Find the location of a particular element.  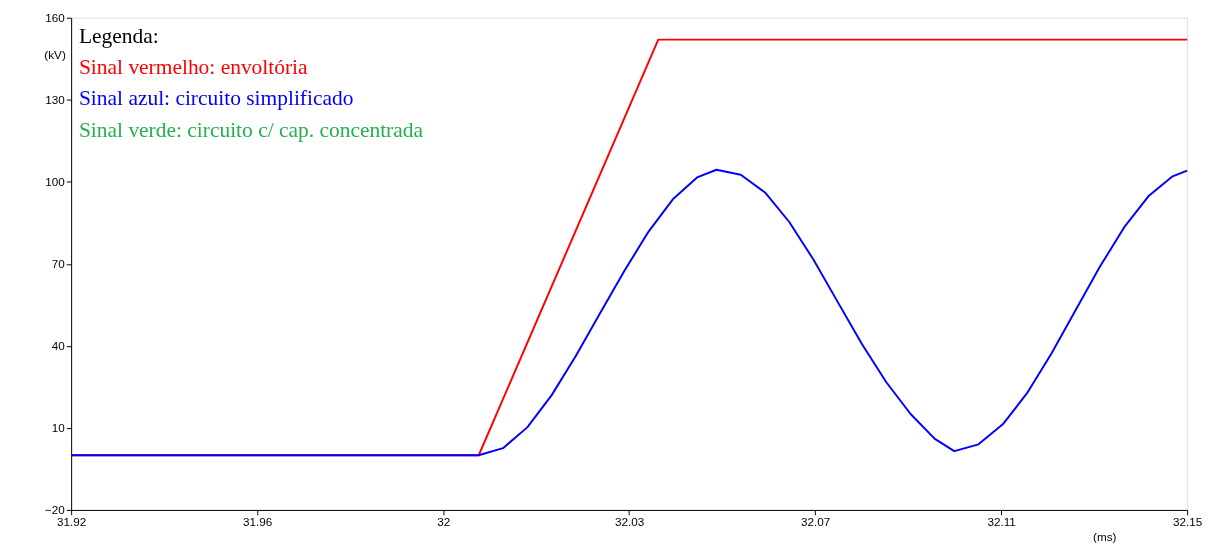

x-tick-label: 31.92 is located at coordinates (72, 522).